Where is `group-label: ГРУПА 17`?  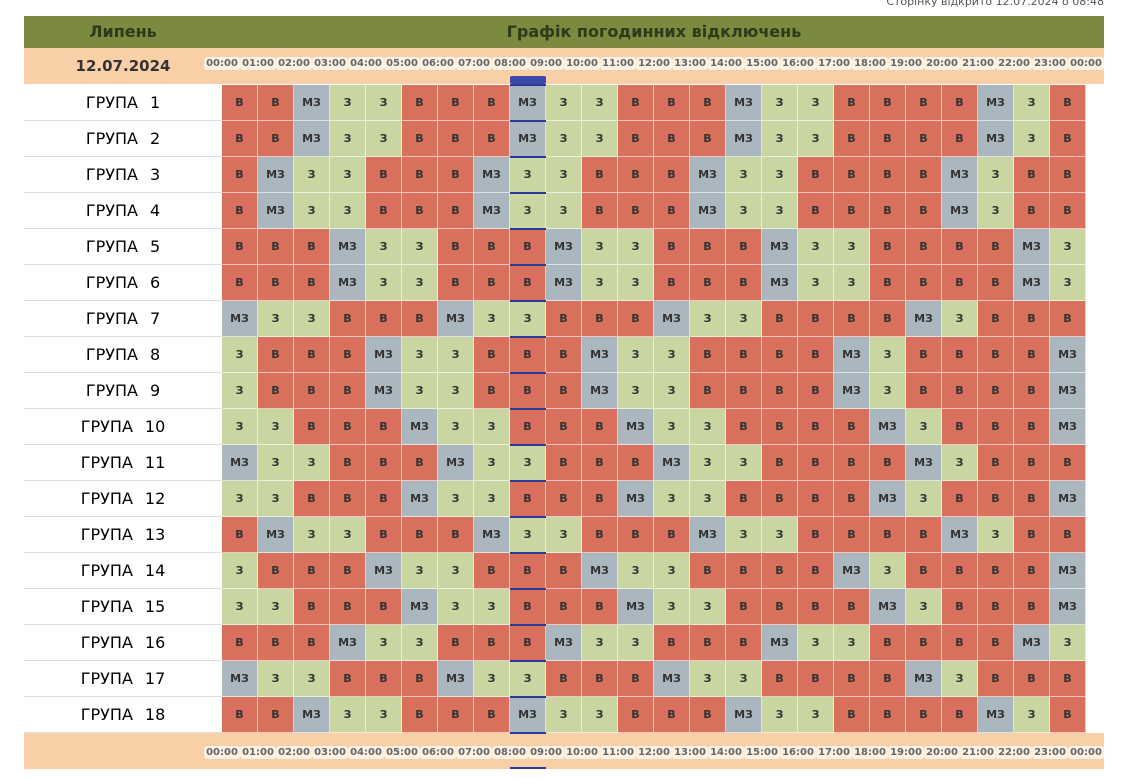 group-label: ГРУПА 17 is located at coordinates (123, 679).